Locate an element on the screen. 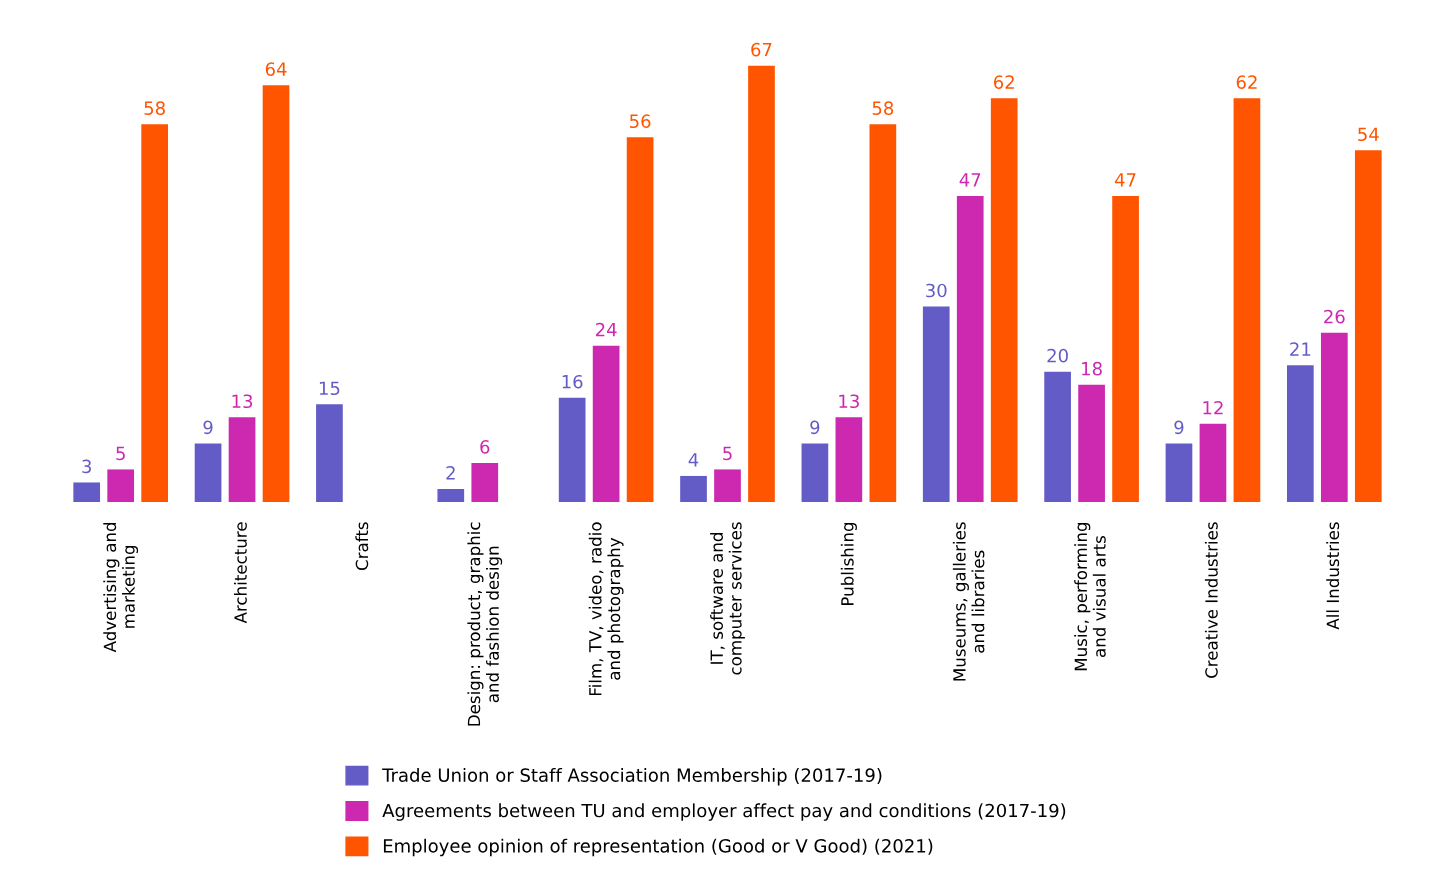 This screenshot has width=1434, height=893. data-label: 15 is located at coordinates (329, 388).